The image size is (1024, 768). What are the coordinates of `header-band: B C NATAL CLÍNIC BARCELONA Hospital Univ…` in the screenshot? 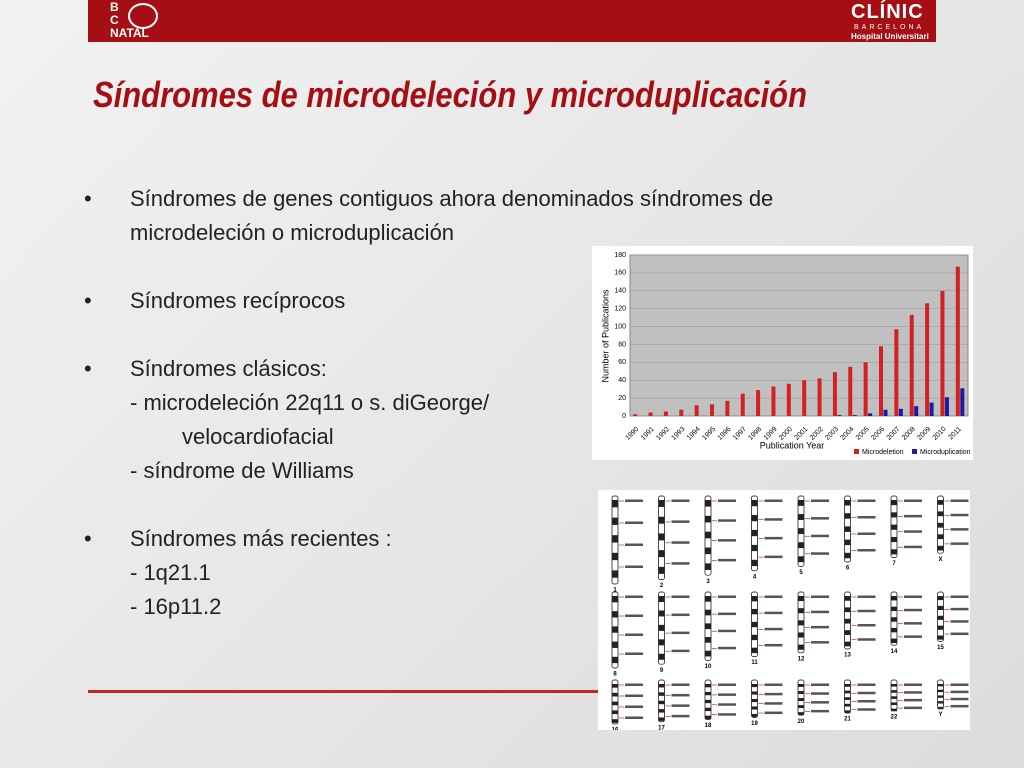 It's located at (512, 21).